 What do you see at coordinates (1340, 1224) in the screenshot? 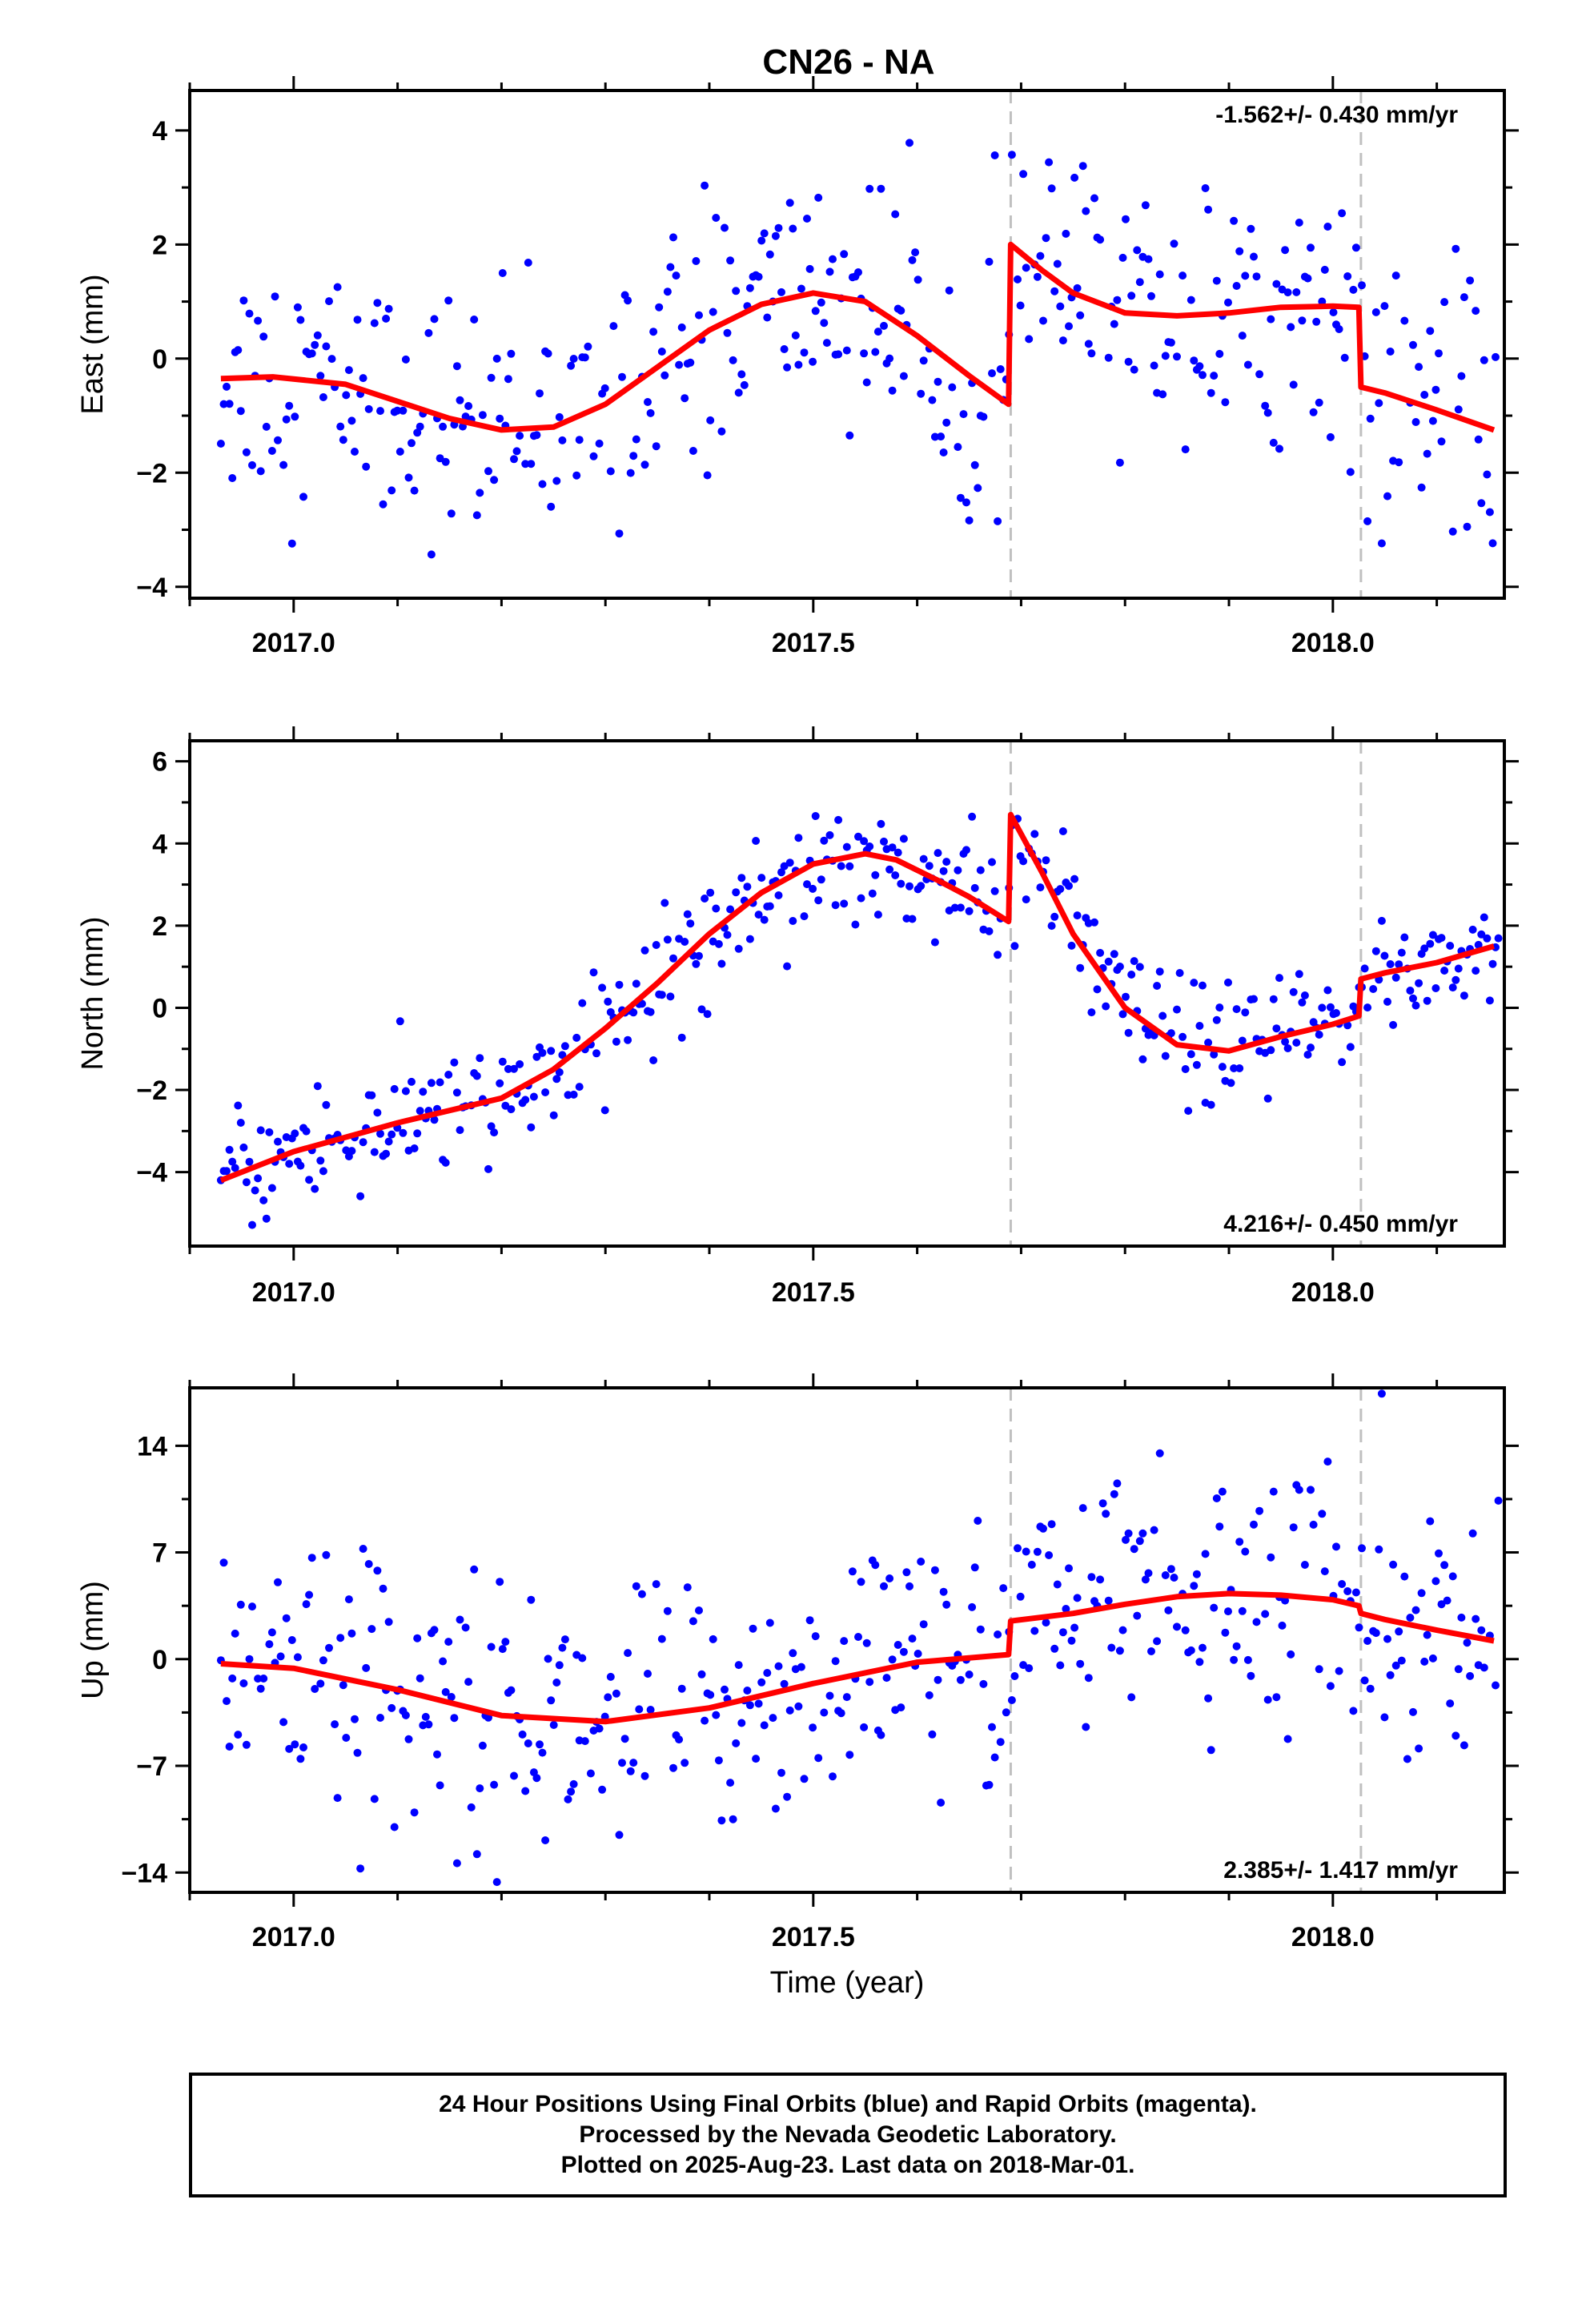
I see `velocity-rate-label: 4.216+/- 0.450 mm/yr` at bounding box center [1340, 1224].